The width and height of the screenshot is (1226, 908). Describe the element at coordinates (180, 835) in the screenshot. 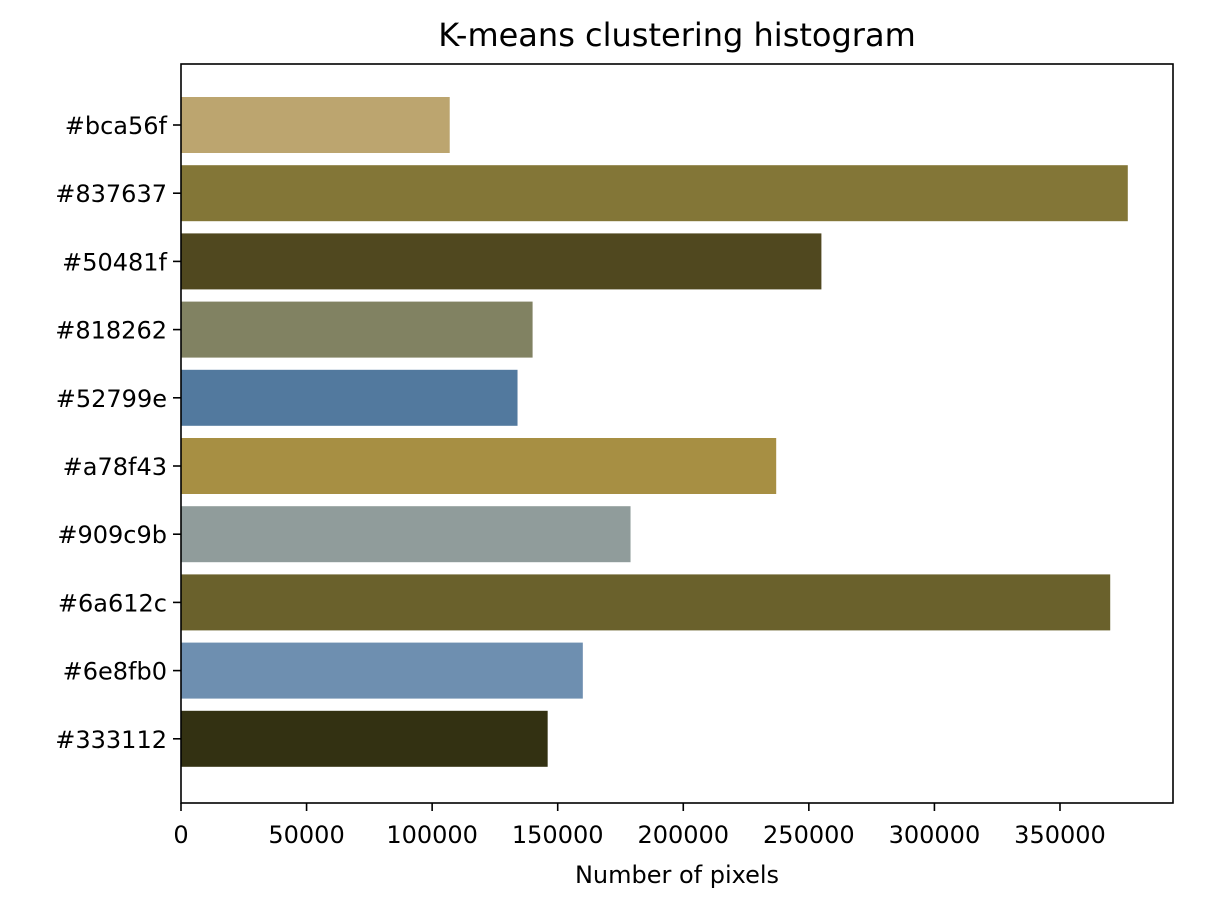

I see `x-tick-label: 0` at that location.